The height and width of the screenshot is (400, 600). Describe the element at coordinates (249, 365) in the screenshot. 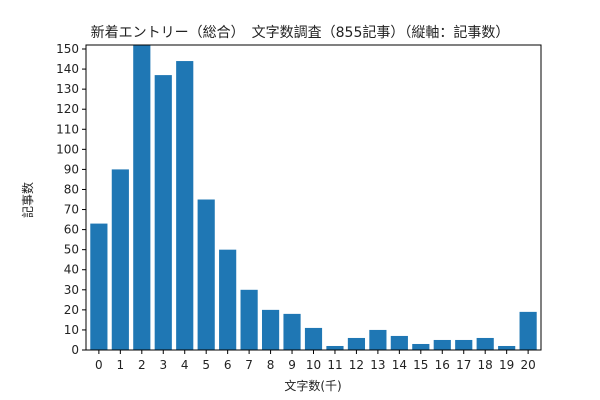

I see `x-tick-label: 7` at that location.